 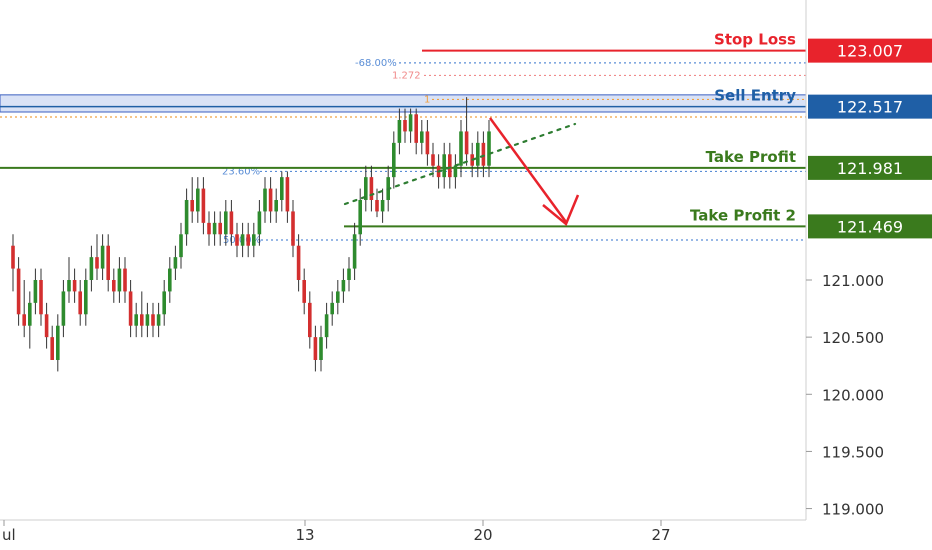 What do you see at coordinates (853, 510) in the screenshot?
I see `y-tick-label: 119.000` at bounding box center [853, 510].